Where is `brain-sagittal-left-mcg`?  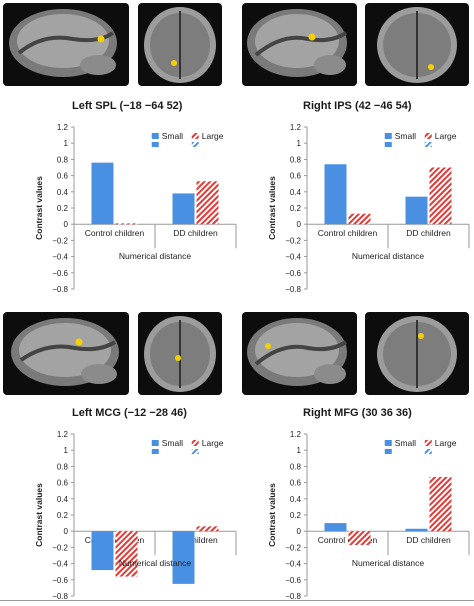 brain-sagittal-left-mcg is located at coordinates (66, 353).